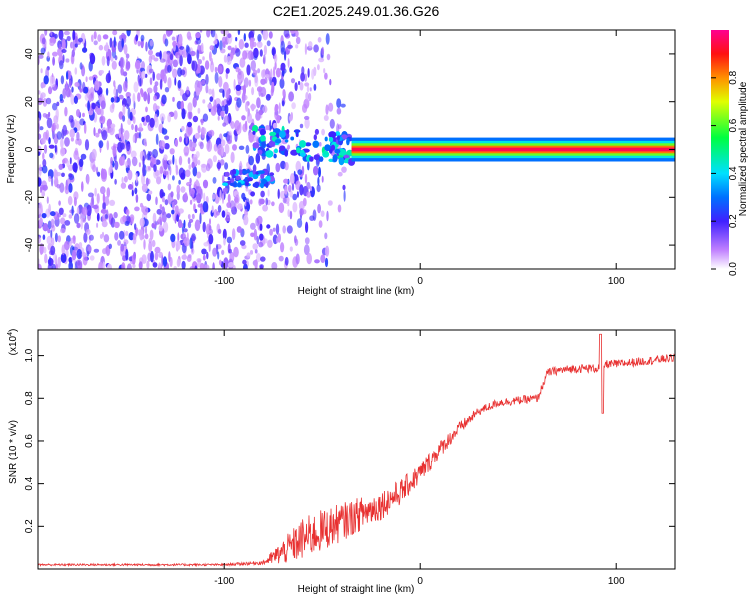 The image size is (750, 600). Describe the element at coordinates (356, 291) in the screenshot. I see `spectrogram-xlabel: Height of straight line (km)` at that location.